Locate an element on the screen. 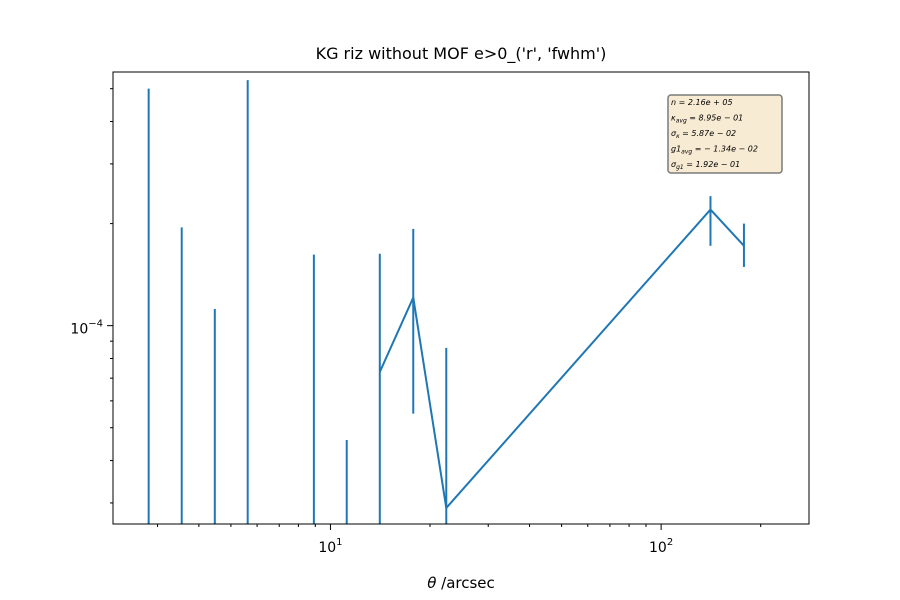 The width and height of the screenshot is (900, 600). x-axis-label-symbol: θ is located at coordinates (431, 583).